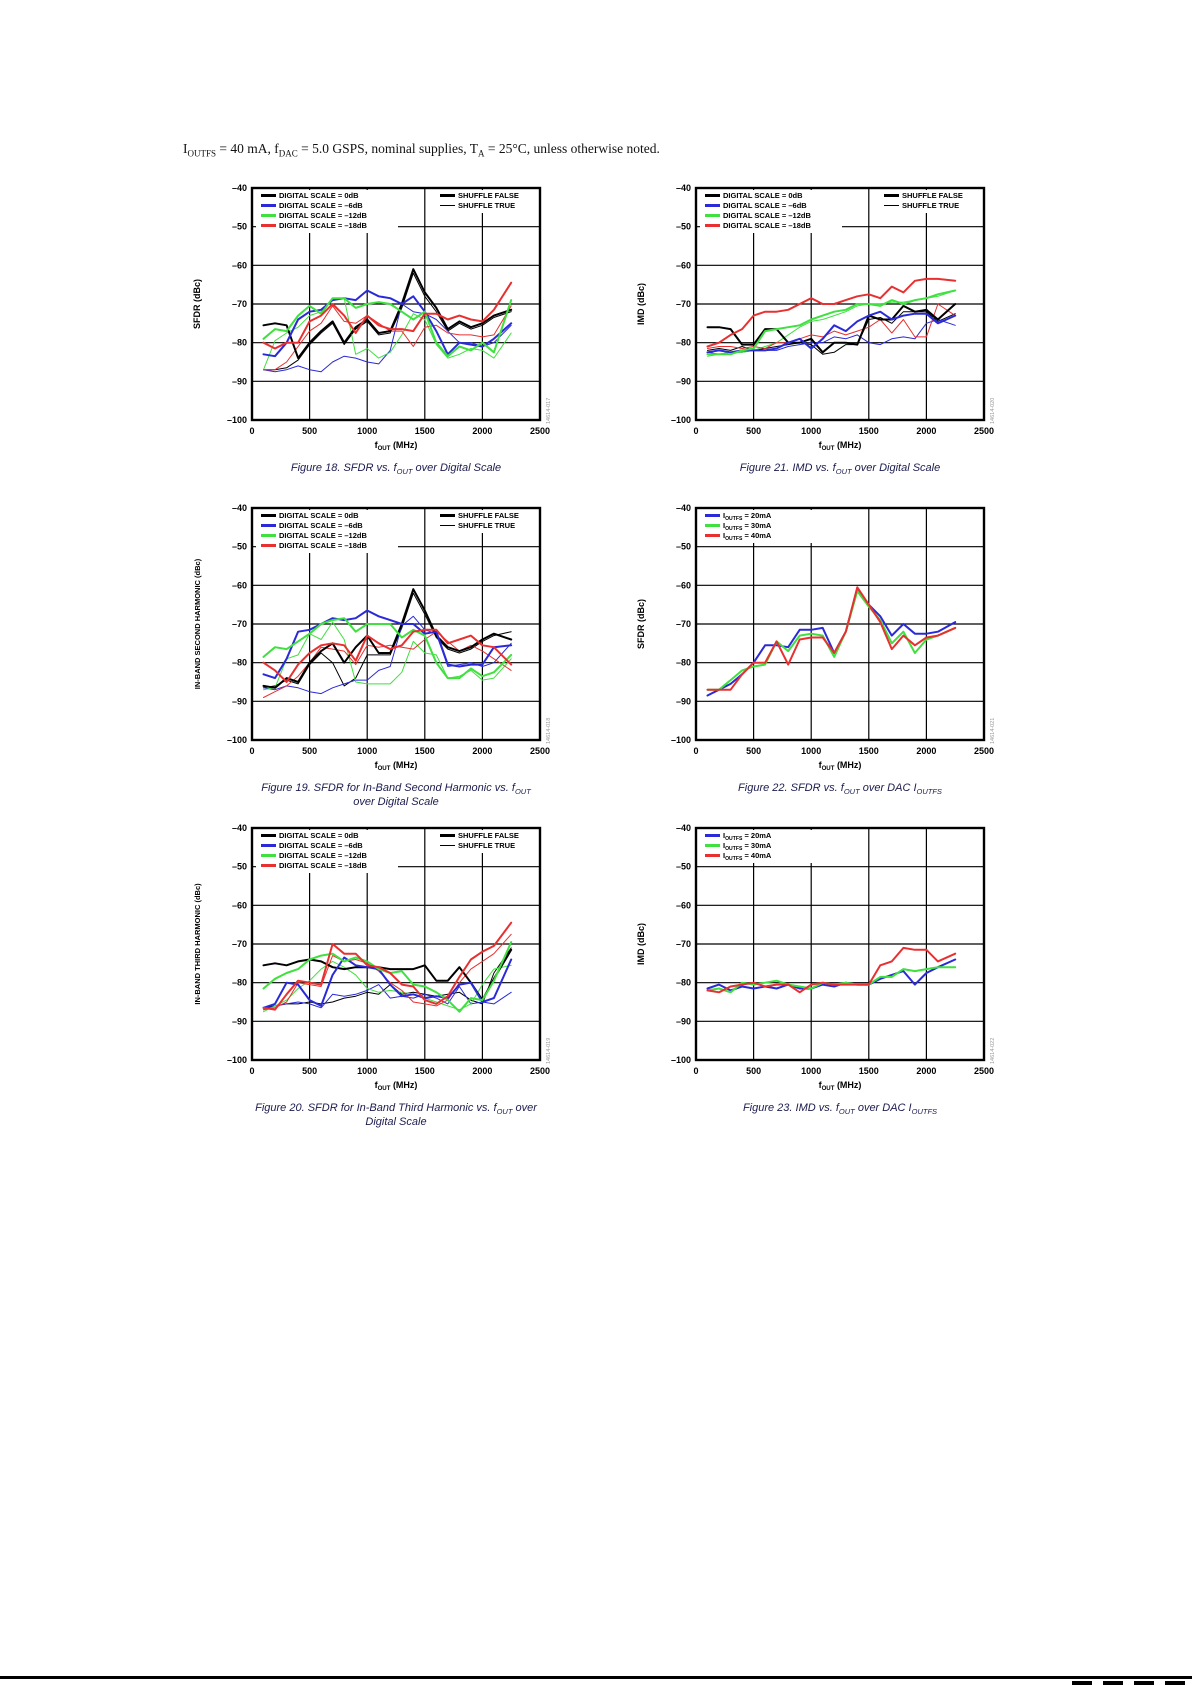 The width and height of the screenshot is (1192, 1685). I want to click on page-bottom-rule, so click(596, 1677).